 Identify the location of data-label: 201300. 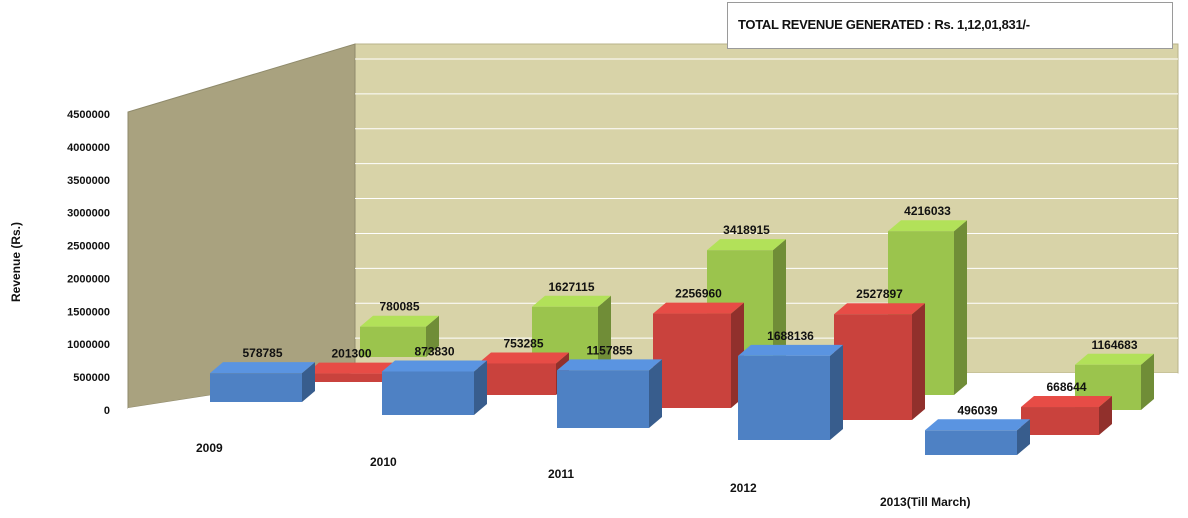
(351, 354).